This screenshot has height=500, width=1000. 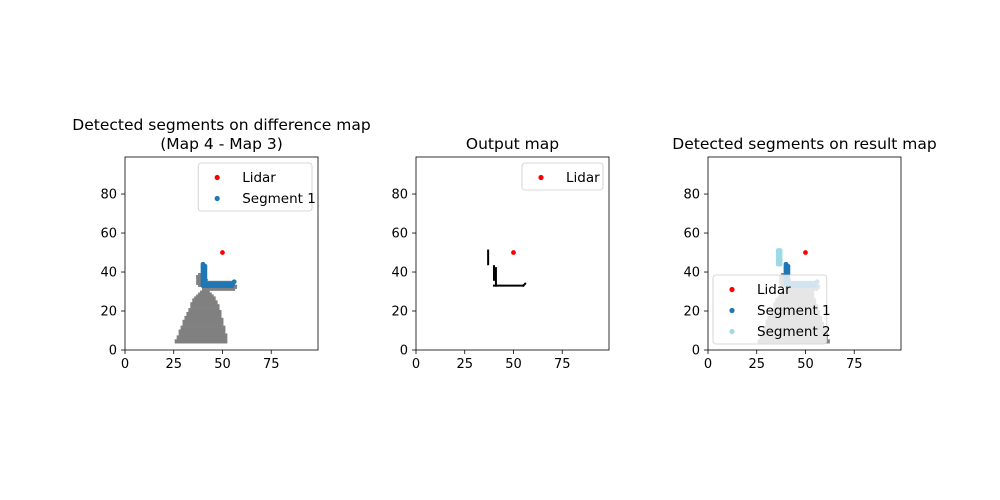 What do you see at coordinates (507, 268) in the screenshot?
I see `output-lines` at bounding box center [507, 268].